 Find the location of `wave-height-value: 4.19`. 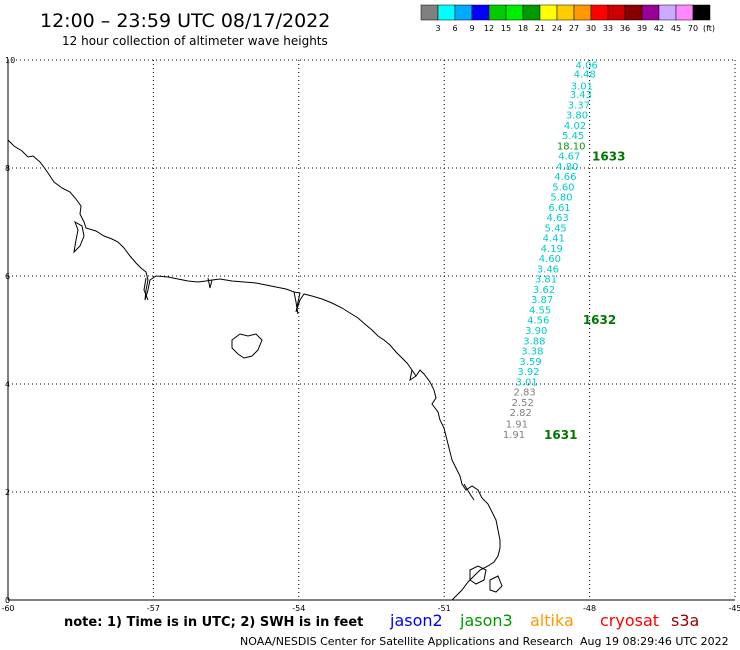

wave-height-value: 4.19 is located at coordinates (552, 249).